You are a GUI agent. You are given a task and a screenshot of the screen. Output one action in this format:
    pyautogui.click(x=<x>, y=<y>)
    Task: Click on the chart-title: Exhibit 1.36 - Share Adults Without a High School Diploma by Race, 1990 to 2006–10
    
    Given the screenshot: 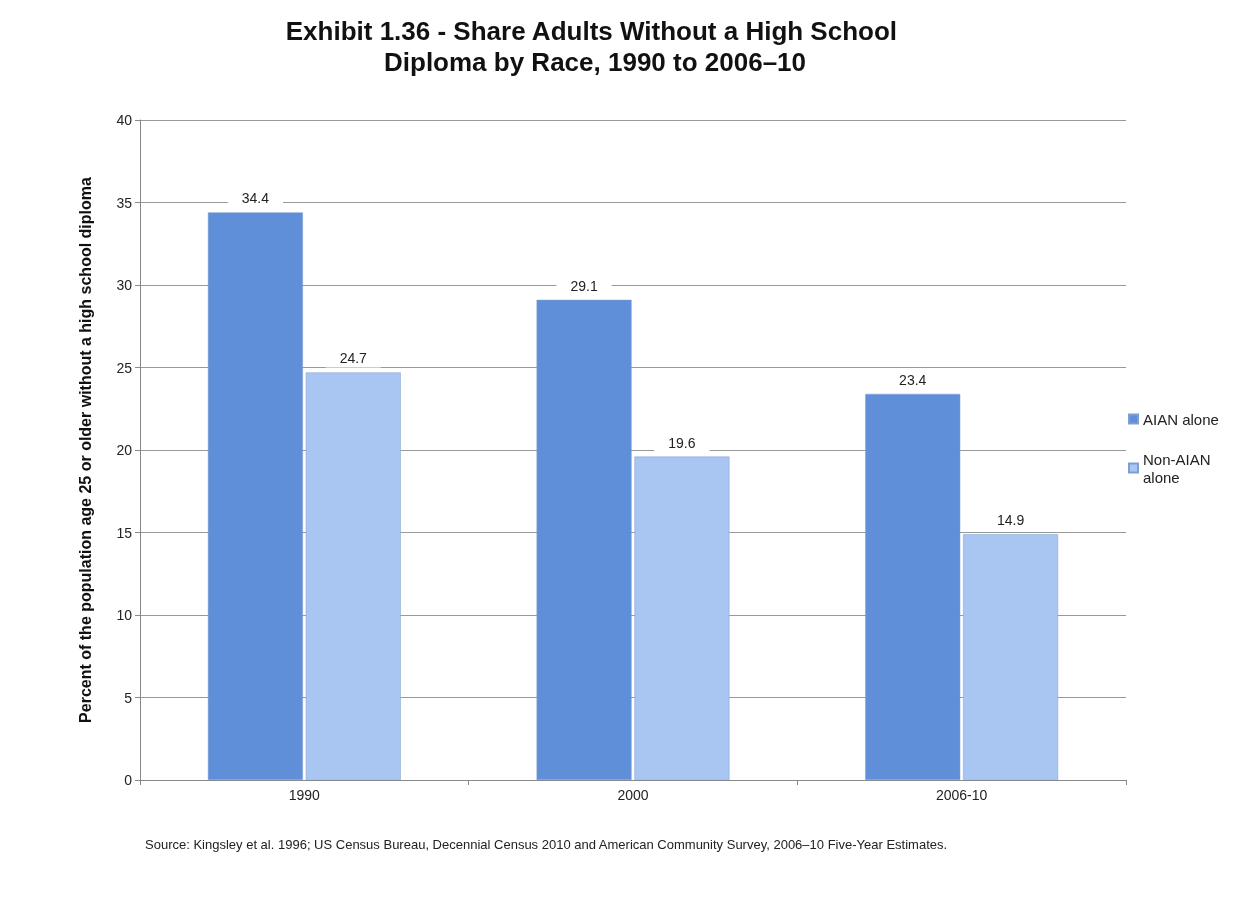 What is the action you would take?
    pyautogui.click(x=595, y=46)
    